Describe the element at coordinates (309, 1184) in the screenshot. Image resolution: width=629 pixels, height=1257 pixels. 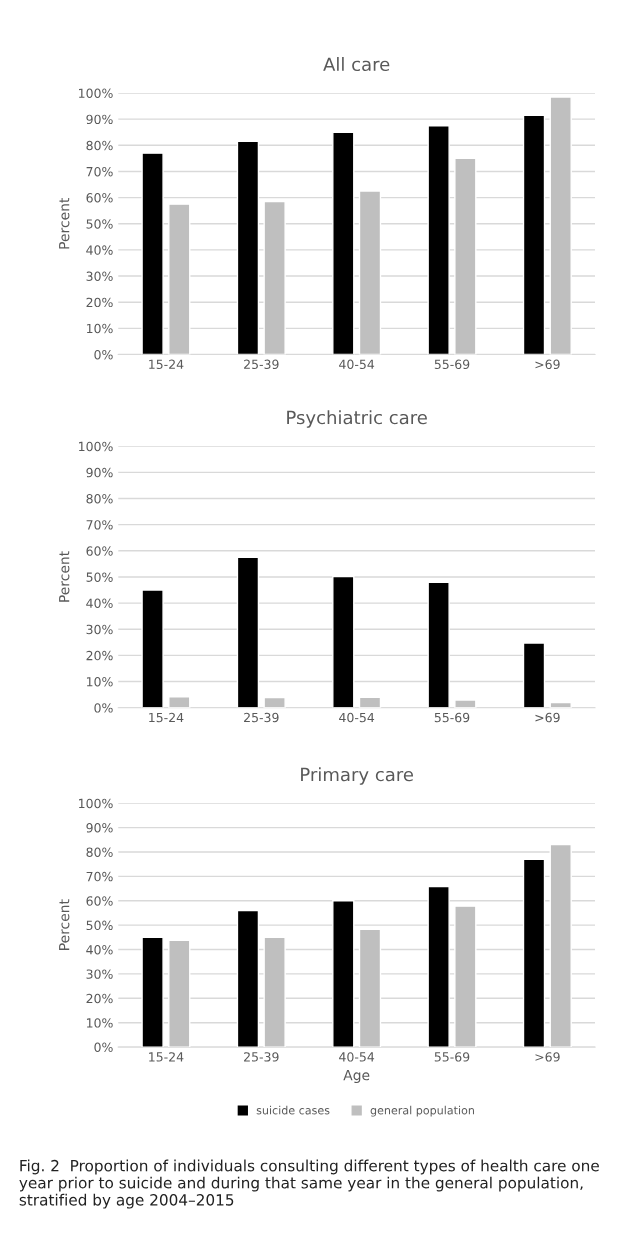
I see `caption: Fig. 2 Proportion of individuals consulting different types of health care one year prior to suicide and during that same year in the general population, stratified by age 2004–2015` at that location.